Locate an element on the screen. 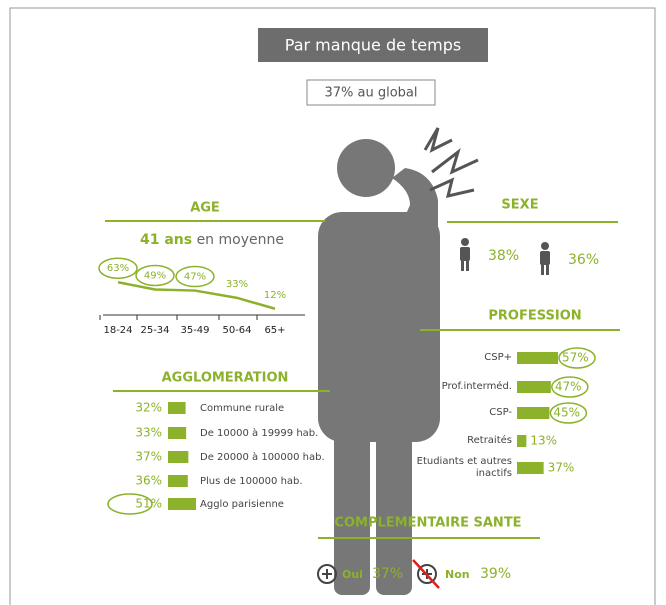 The height and width of the screenshot is (605, 666). female-icon is located at coordinates (545, 258).